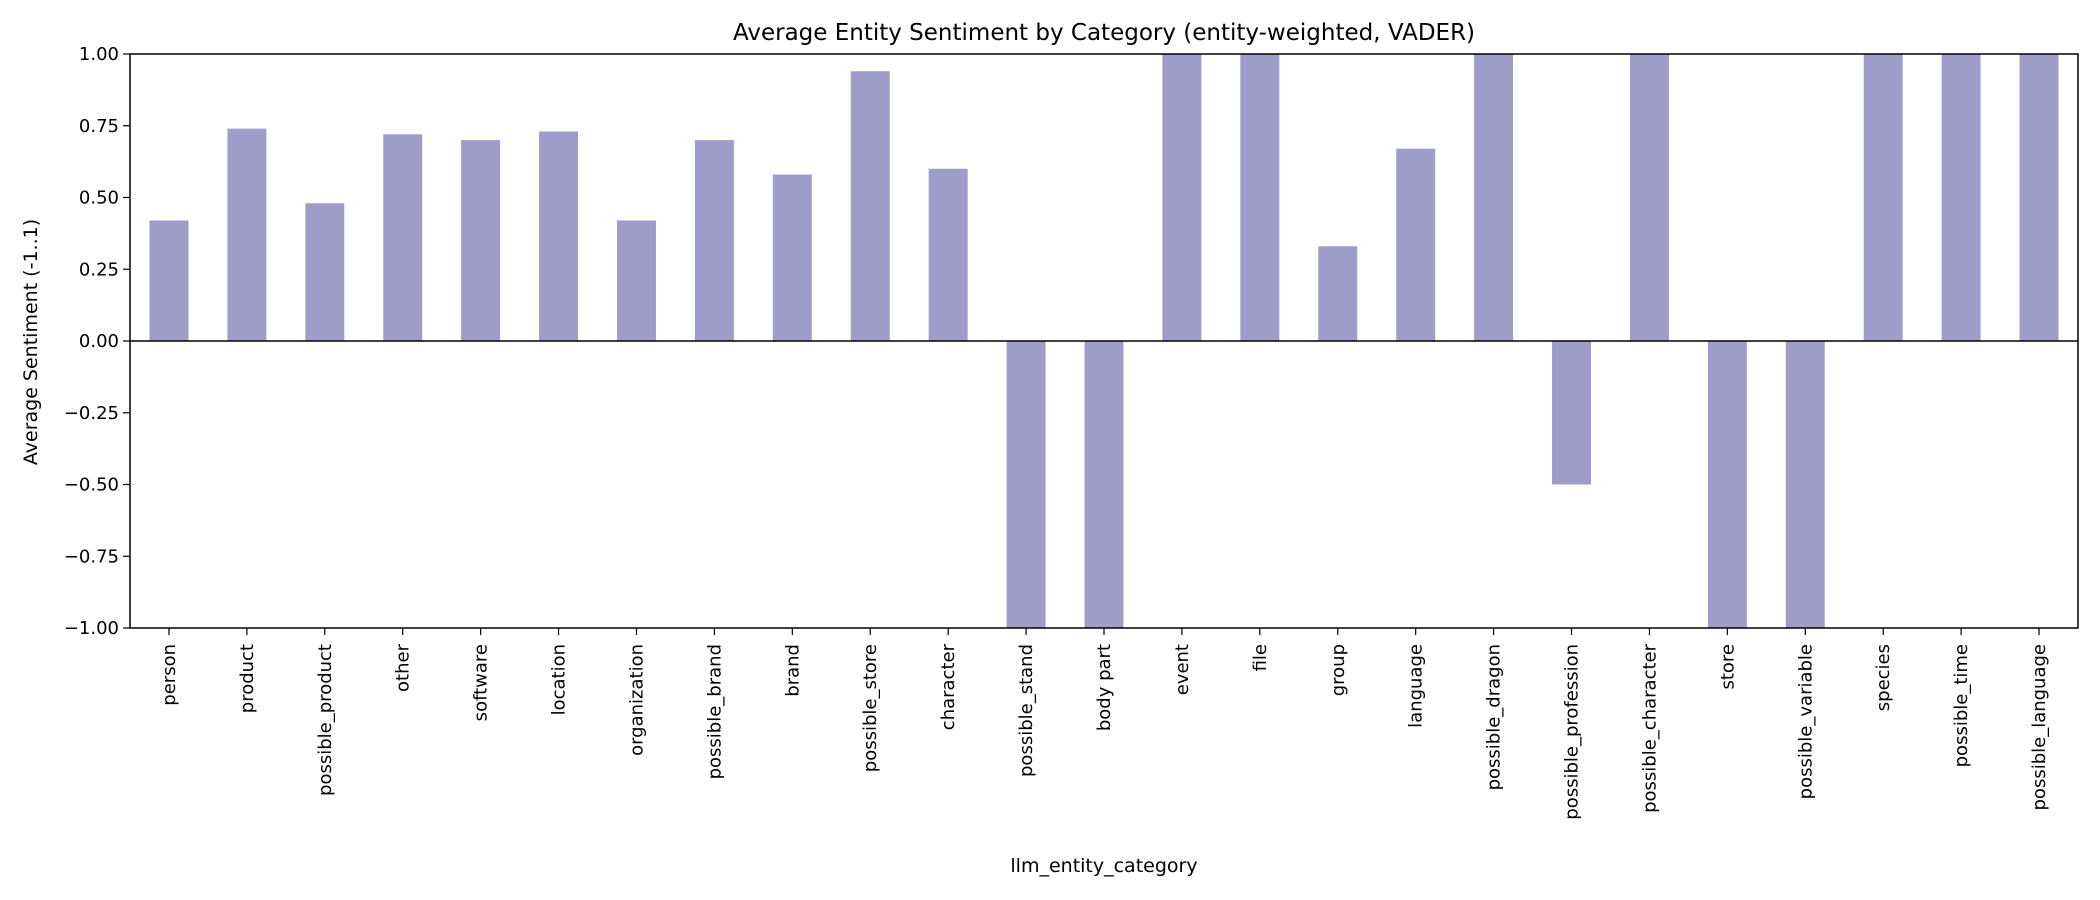  I want to click on x-tick-label: location, so click(559, 679).